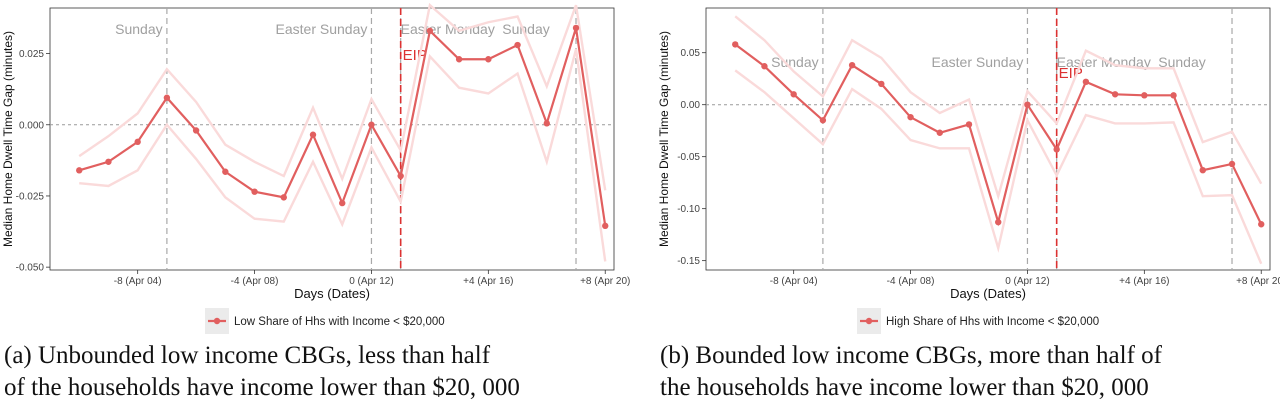  What do you see at coordinates (794, 281) in the screenshot?
I see `x-tick-label-b-0: -8 (Apr 04)` at bounding box center [794, 281].